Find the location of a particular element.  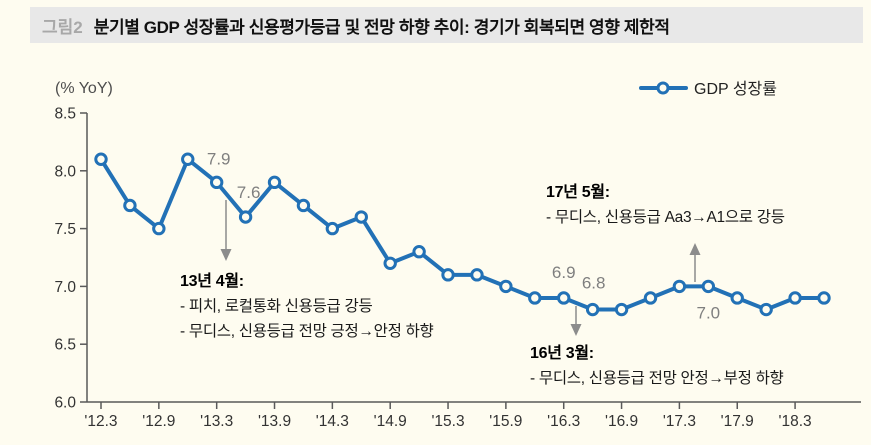

data-point-value-label: 7.0 is located at coordinates (708, 312).